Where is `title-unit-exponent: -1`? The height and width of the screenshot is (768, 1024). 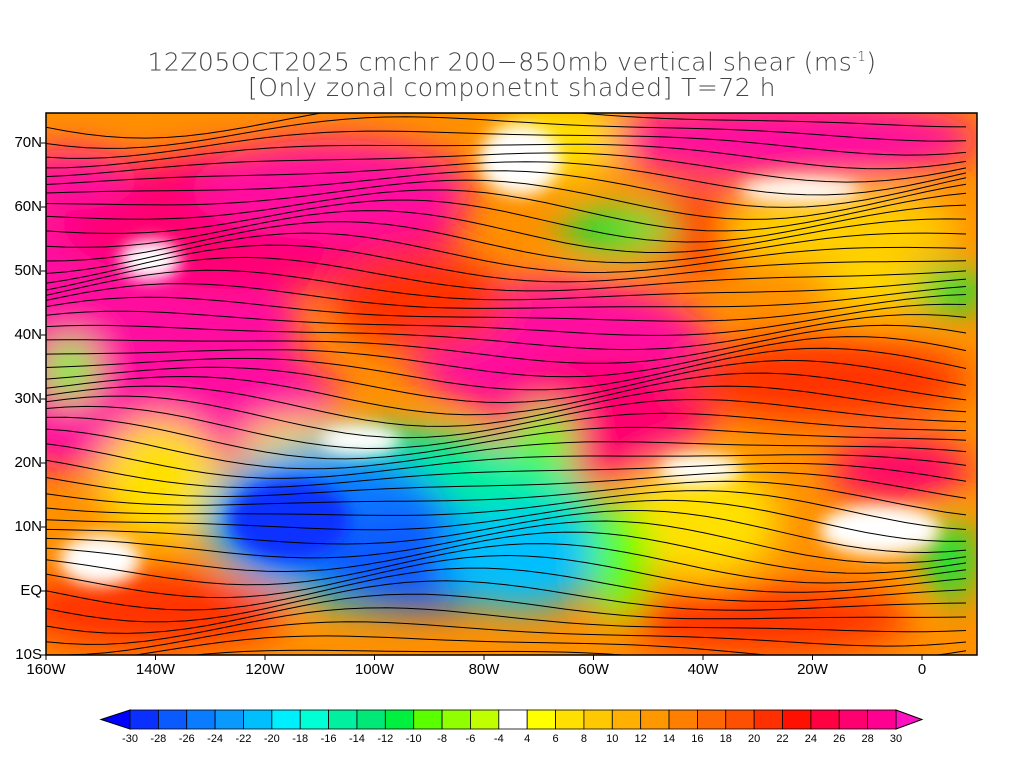
title-unit-exponent: -1 is located at coordinates (859, 57).